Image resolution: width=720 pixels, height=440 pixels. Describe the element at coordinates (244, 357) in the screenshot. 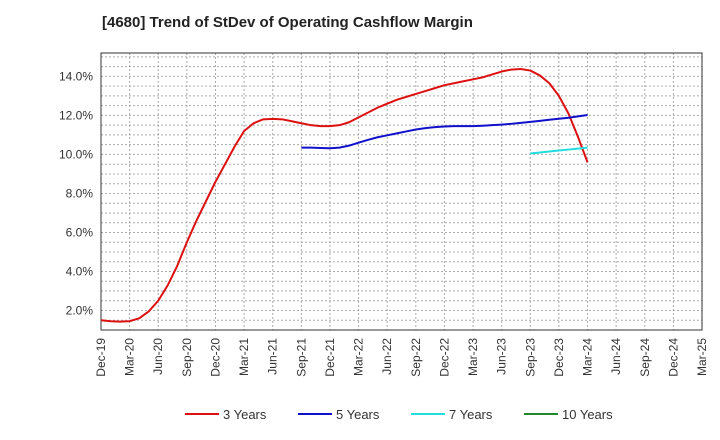

I see `x-tick-label: Mar-21` at that location.